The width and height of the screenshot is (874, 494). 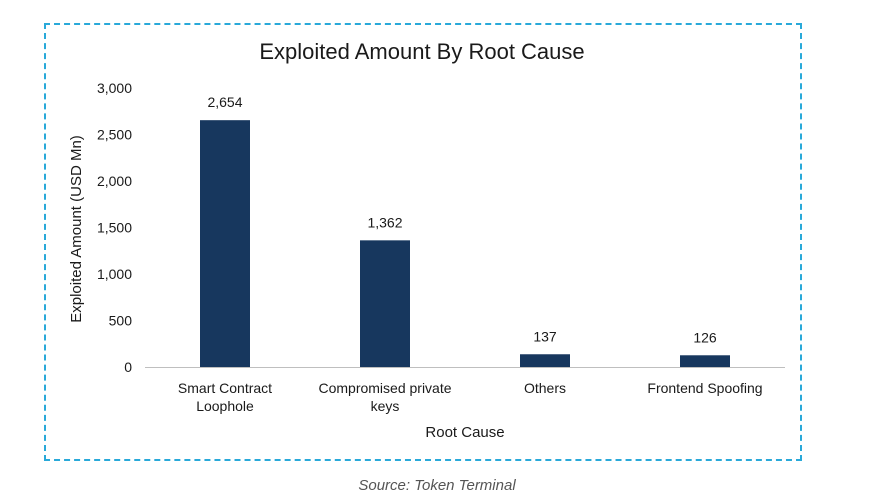 What do you see at coordinates (385, 406) in the screenshot?
I see `x-tick-label: keys` at bounding box center [385, 406].